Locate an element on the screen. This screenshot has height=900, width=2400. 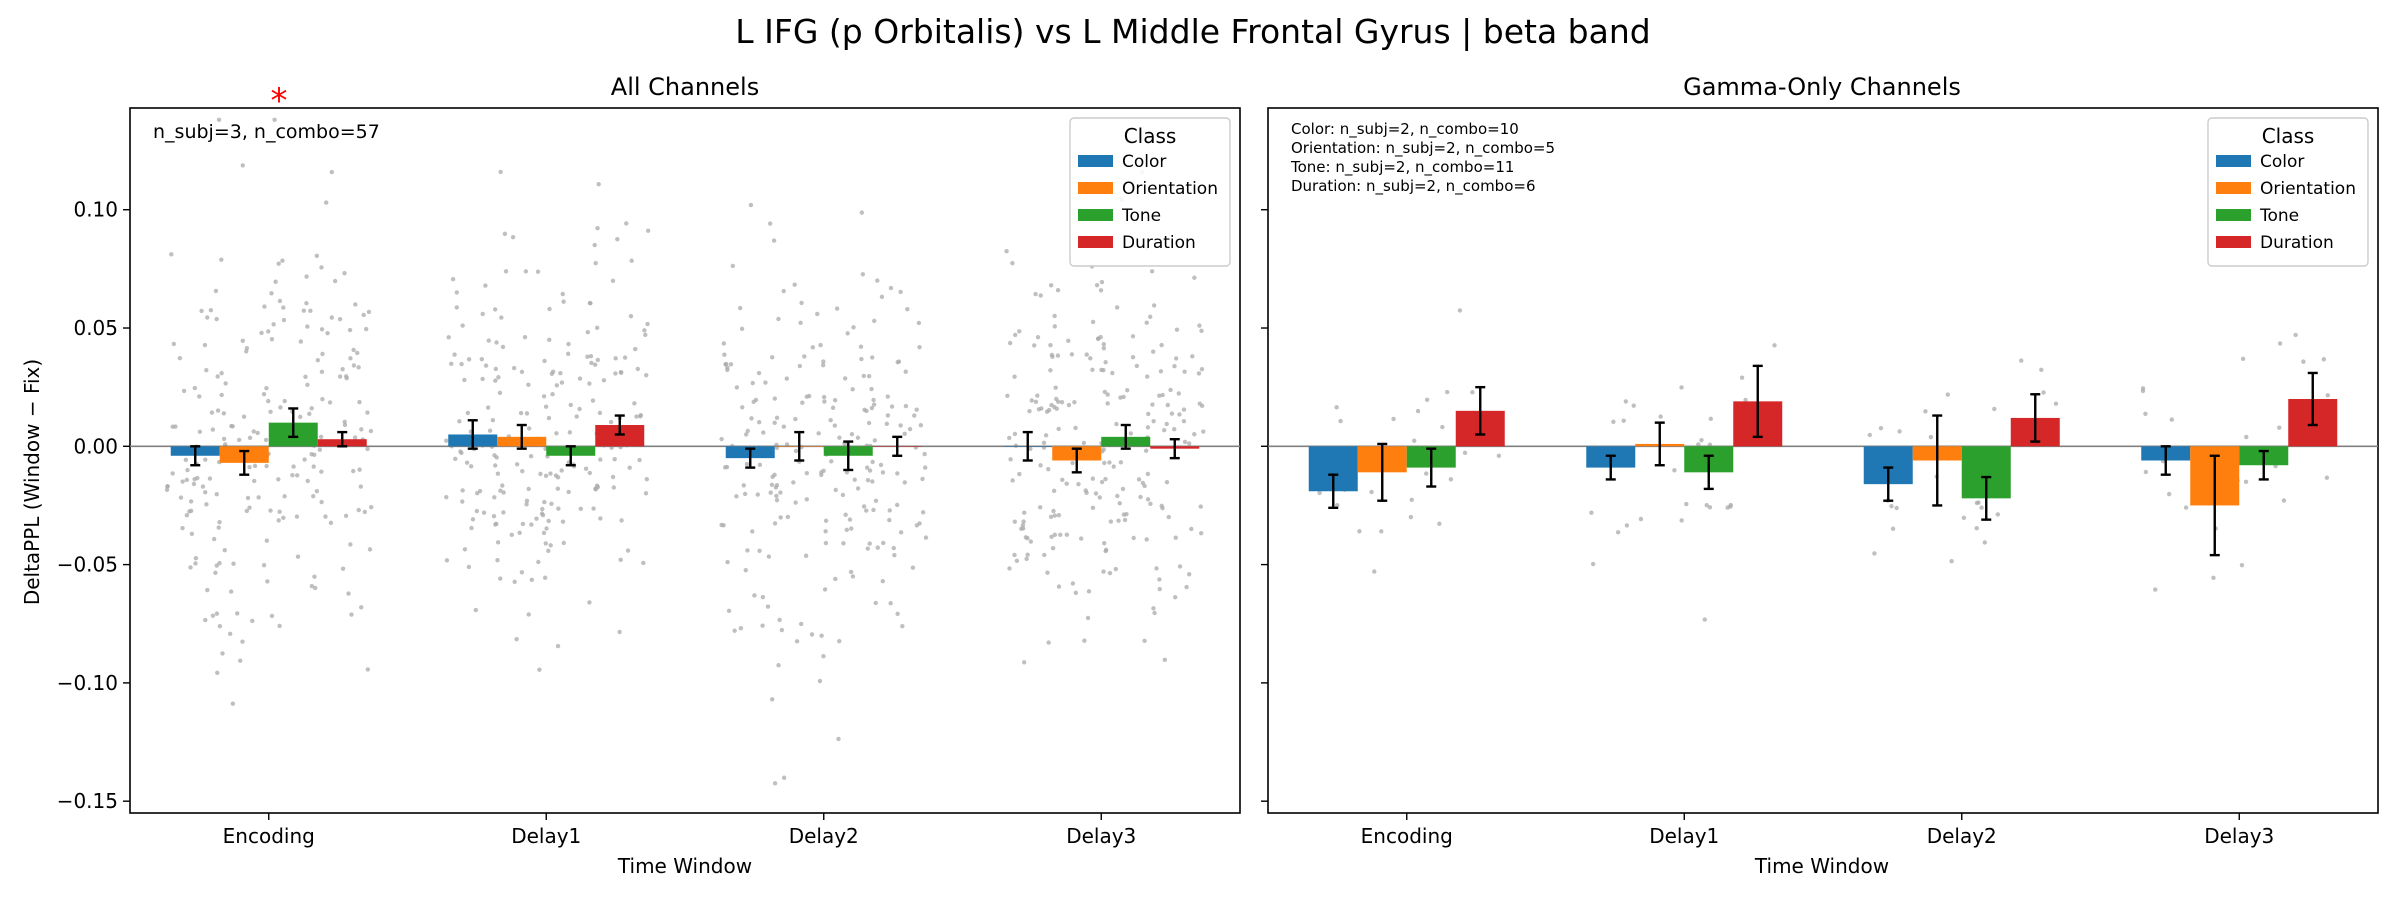
x-tick-label-delay3: Delay3 is located at coordinates (2239, 836).